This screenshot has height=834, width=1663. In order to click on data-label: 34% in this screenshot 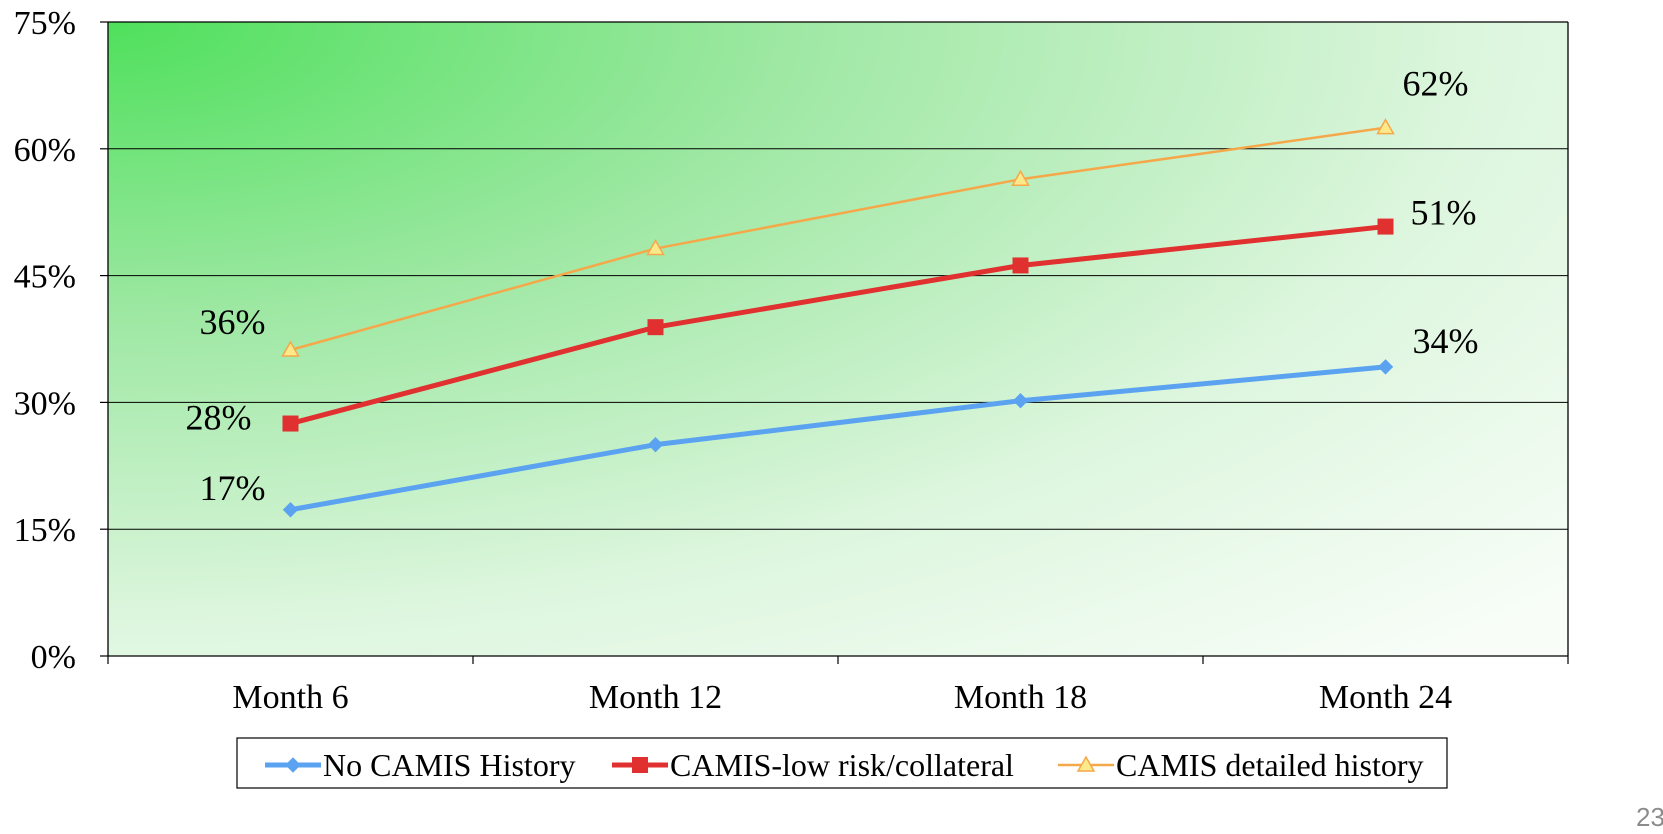, I will do `click(1446, 341)`.